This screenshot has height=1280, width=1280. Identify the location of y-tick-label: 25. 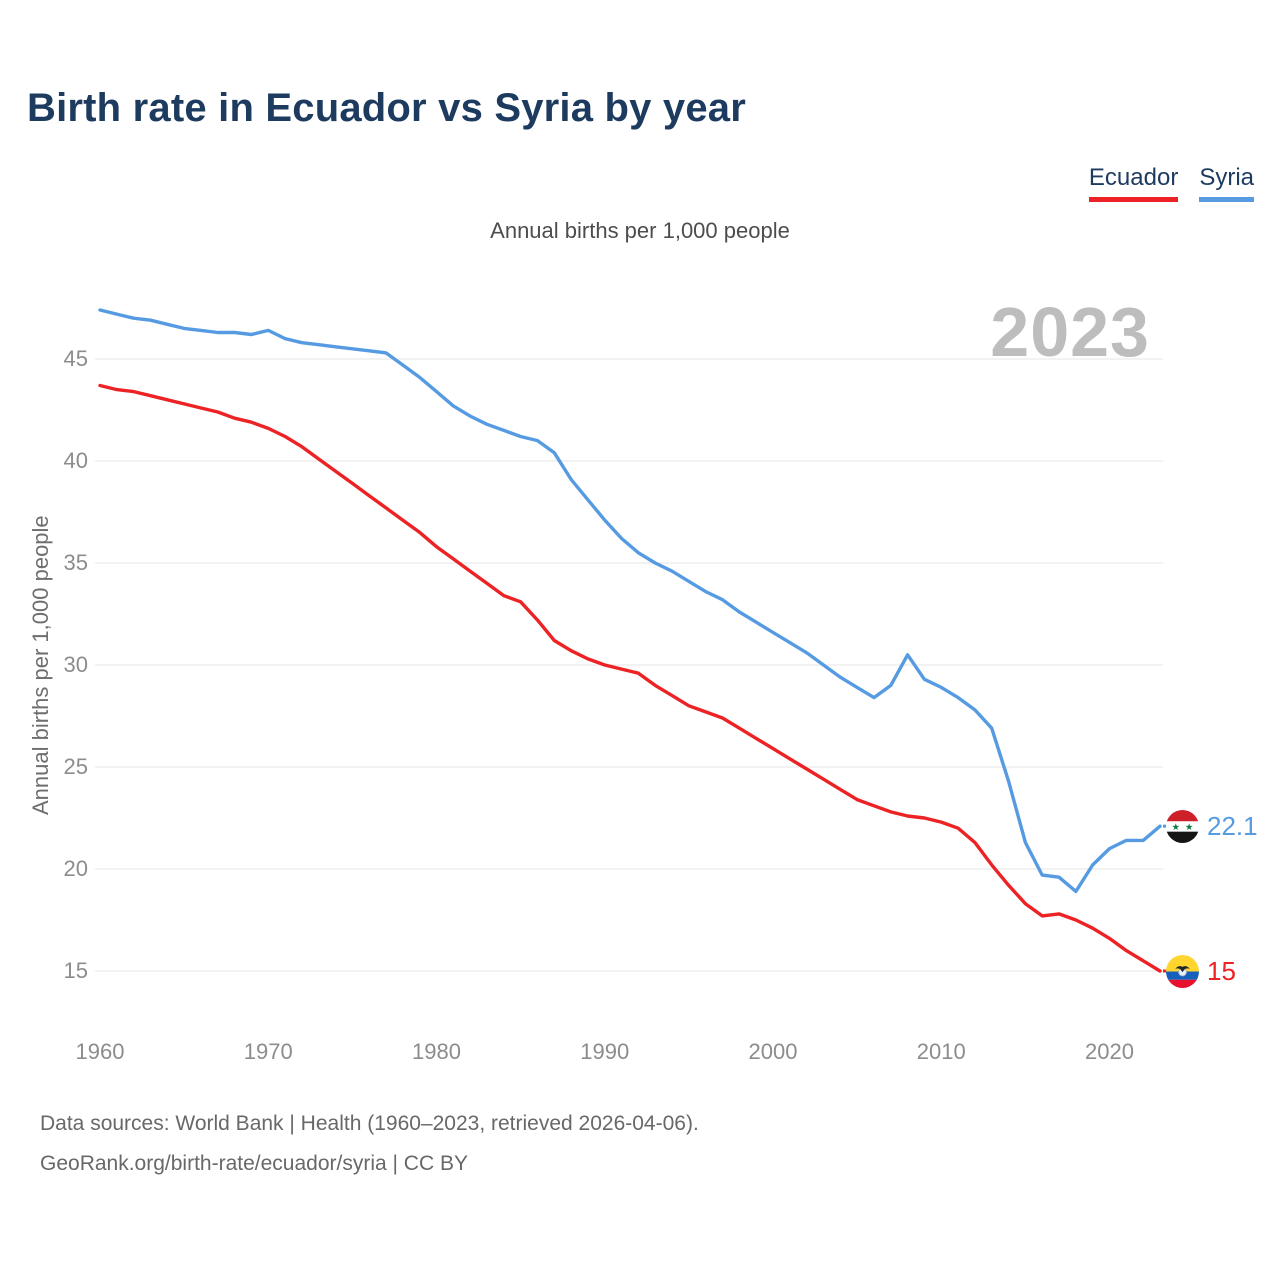
(75, 766).